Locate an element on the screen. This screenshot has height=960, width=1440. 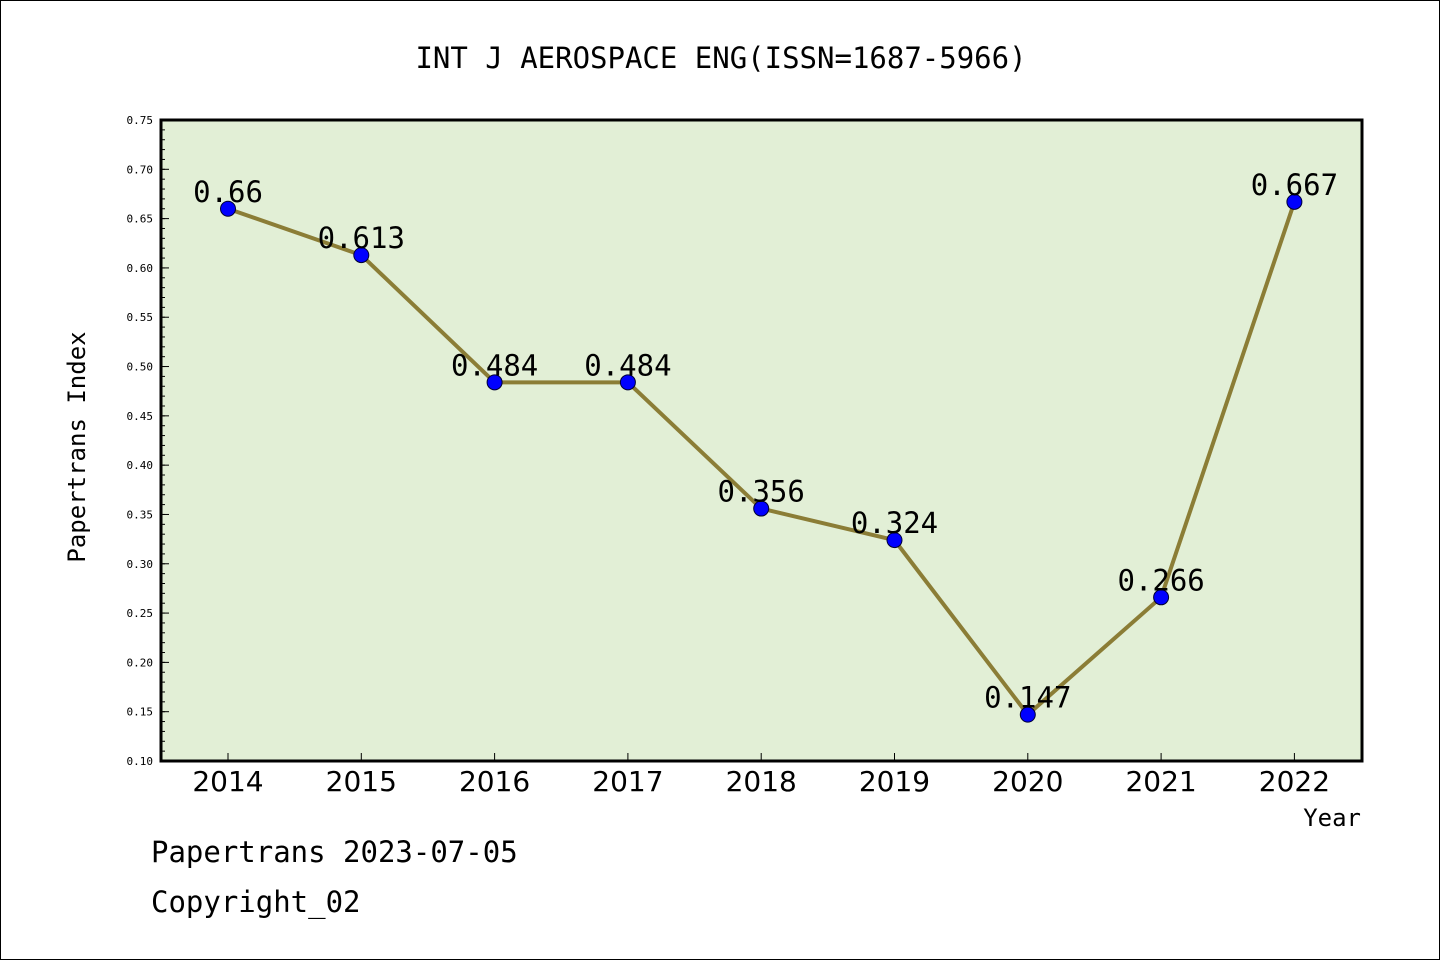
y-tick-label: 0.60 is located at coordinates (140, 268).